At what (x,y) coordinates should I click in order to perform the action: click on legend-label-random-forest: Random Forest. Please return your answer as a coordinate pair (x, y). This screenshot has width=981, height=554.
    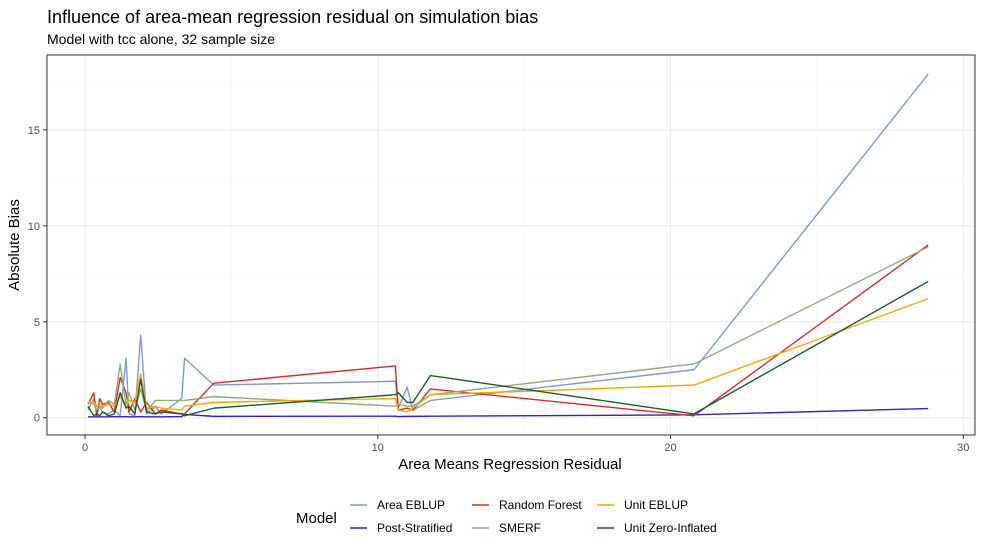
    Looking at the image, I should click on (540, 505).